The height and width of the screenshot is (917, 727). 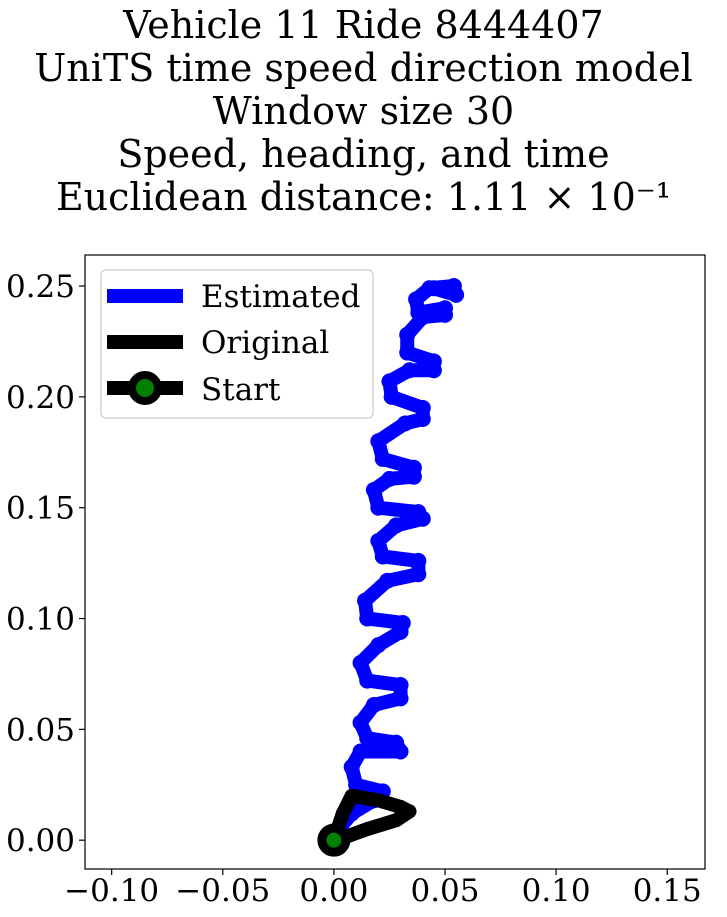 I want to click on x-tick-label: 0.00, so click(x=333, y=891).